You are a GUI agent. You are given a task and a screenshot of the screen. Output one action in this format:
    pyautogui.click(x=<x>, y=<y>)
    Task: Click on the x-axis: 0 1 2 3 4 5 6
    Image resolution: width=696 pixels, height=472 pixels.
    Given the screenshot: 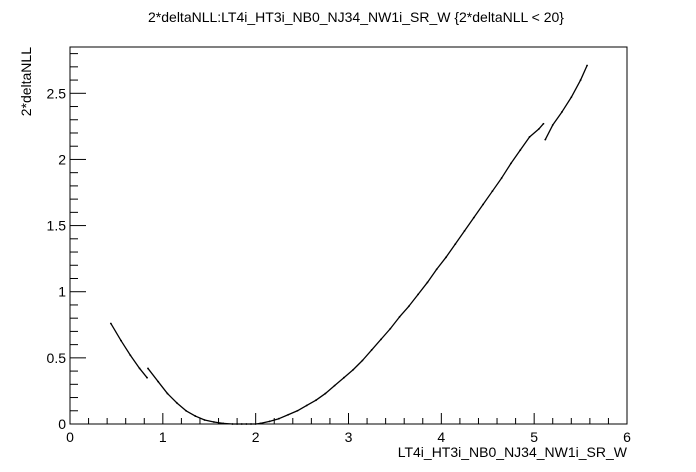 What is the action you would take?
    pyautogui.click(x=348, y=429)
    